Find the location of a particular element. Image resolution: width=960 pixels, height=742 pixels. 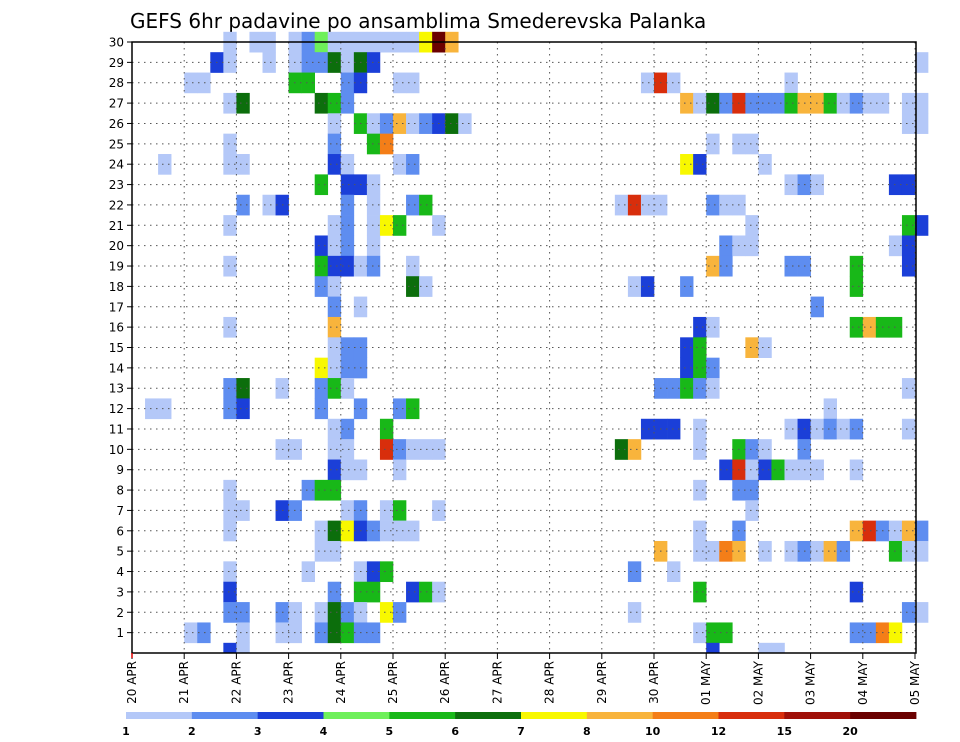

x-tick-label: 28 APR is located at coordinates (550, 682).